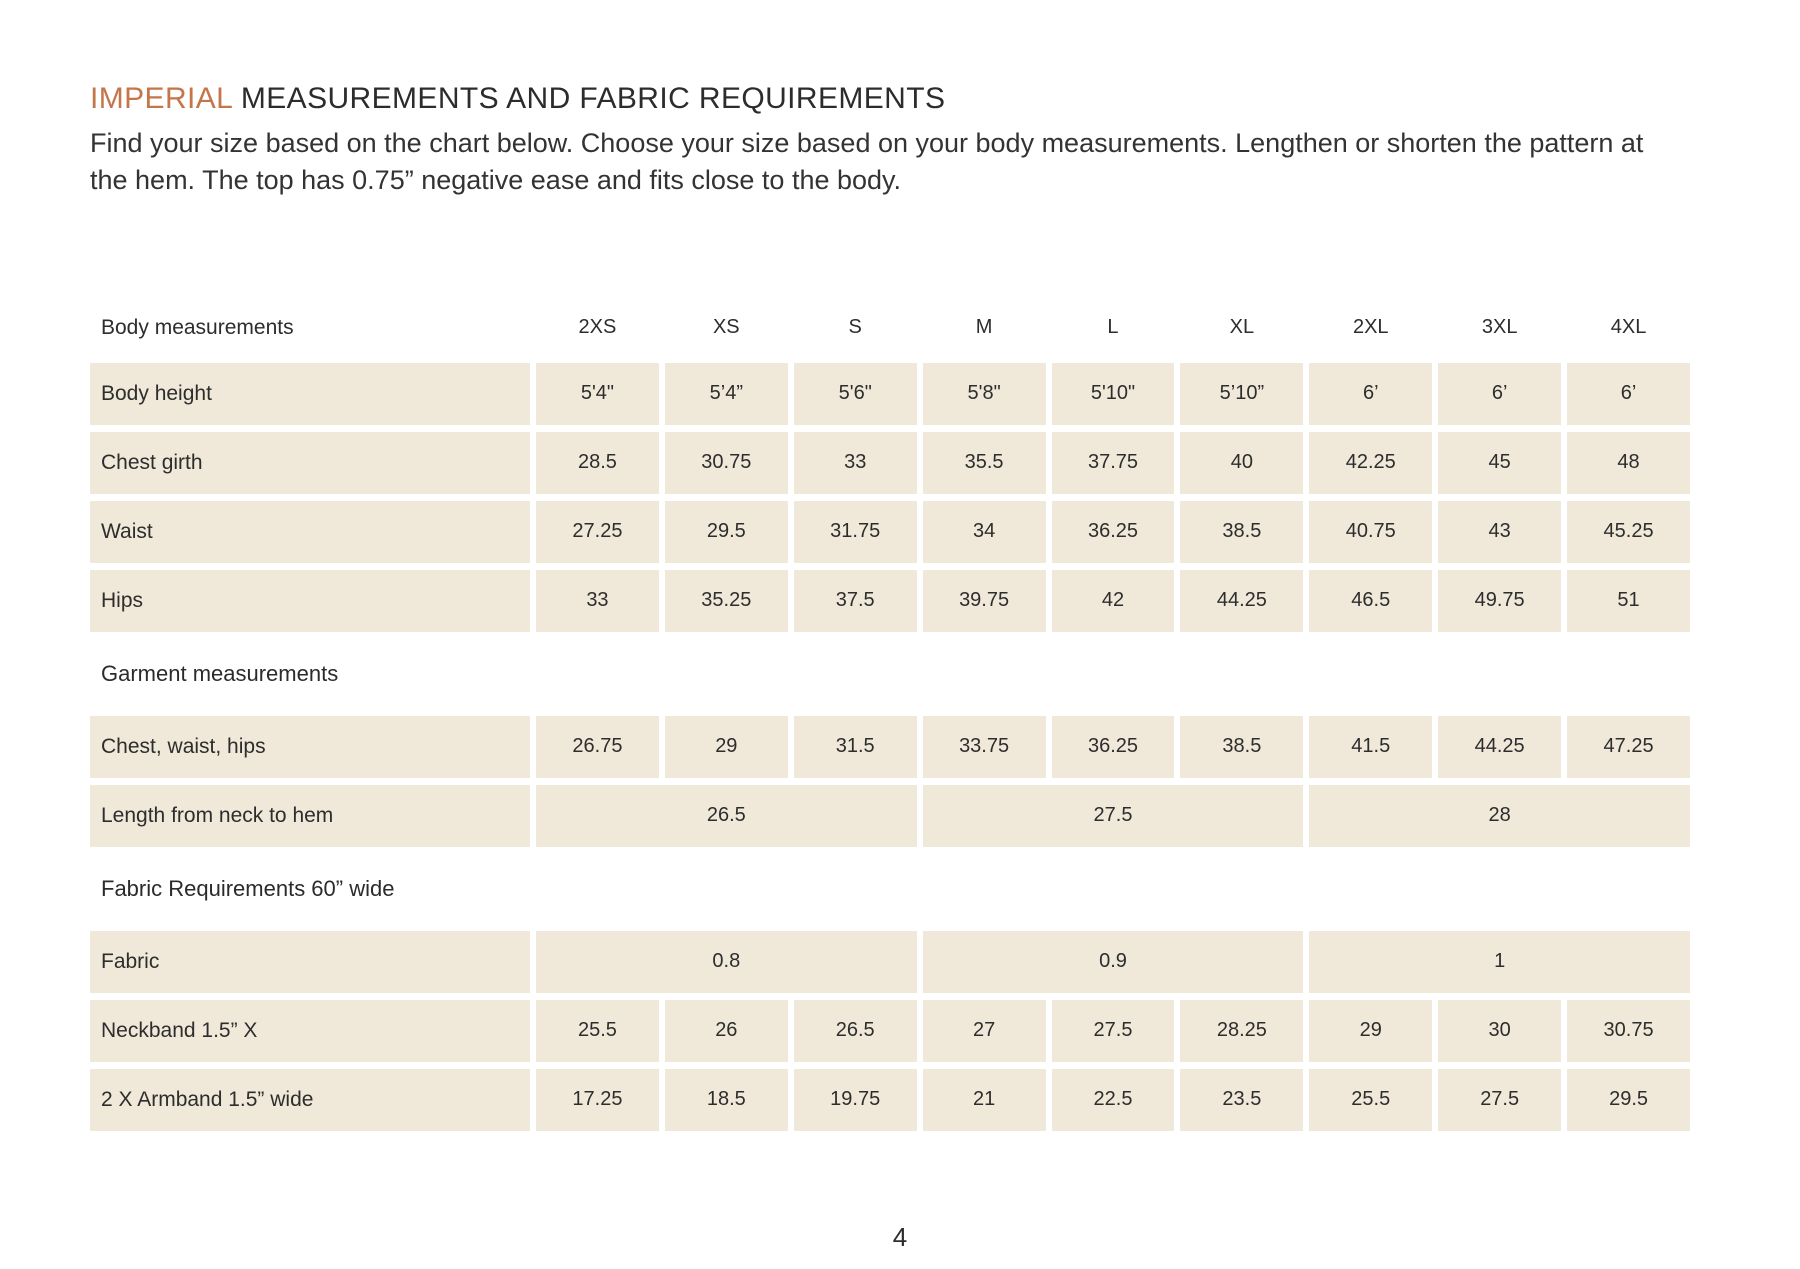 The image size is (1800, 1269). I want to click on value-cell: 40.75, so click(1371, 531).